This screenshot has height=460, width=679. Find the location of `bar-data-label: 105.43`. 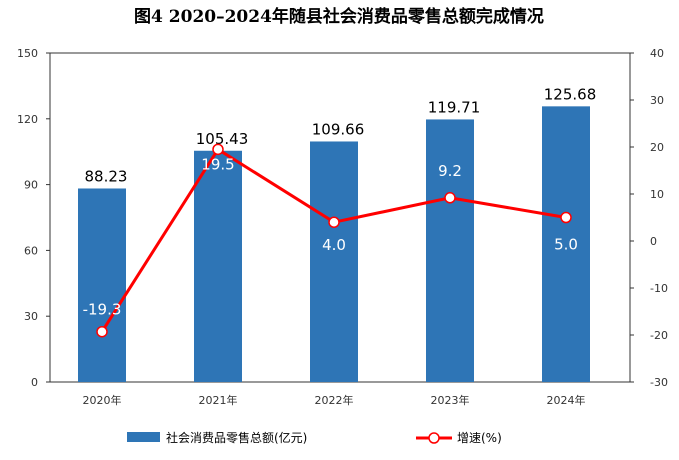

bar-data-label: 105.43 is located at coordinates (222, 139).